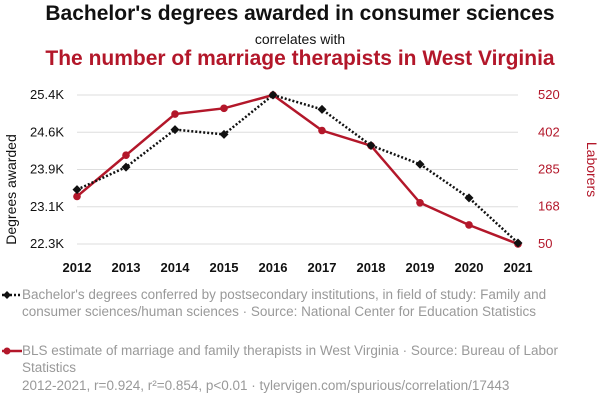 The height and width of the screenshot is (408, 600). I want to click on legend-series2-marker, so click(12, 351).